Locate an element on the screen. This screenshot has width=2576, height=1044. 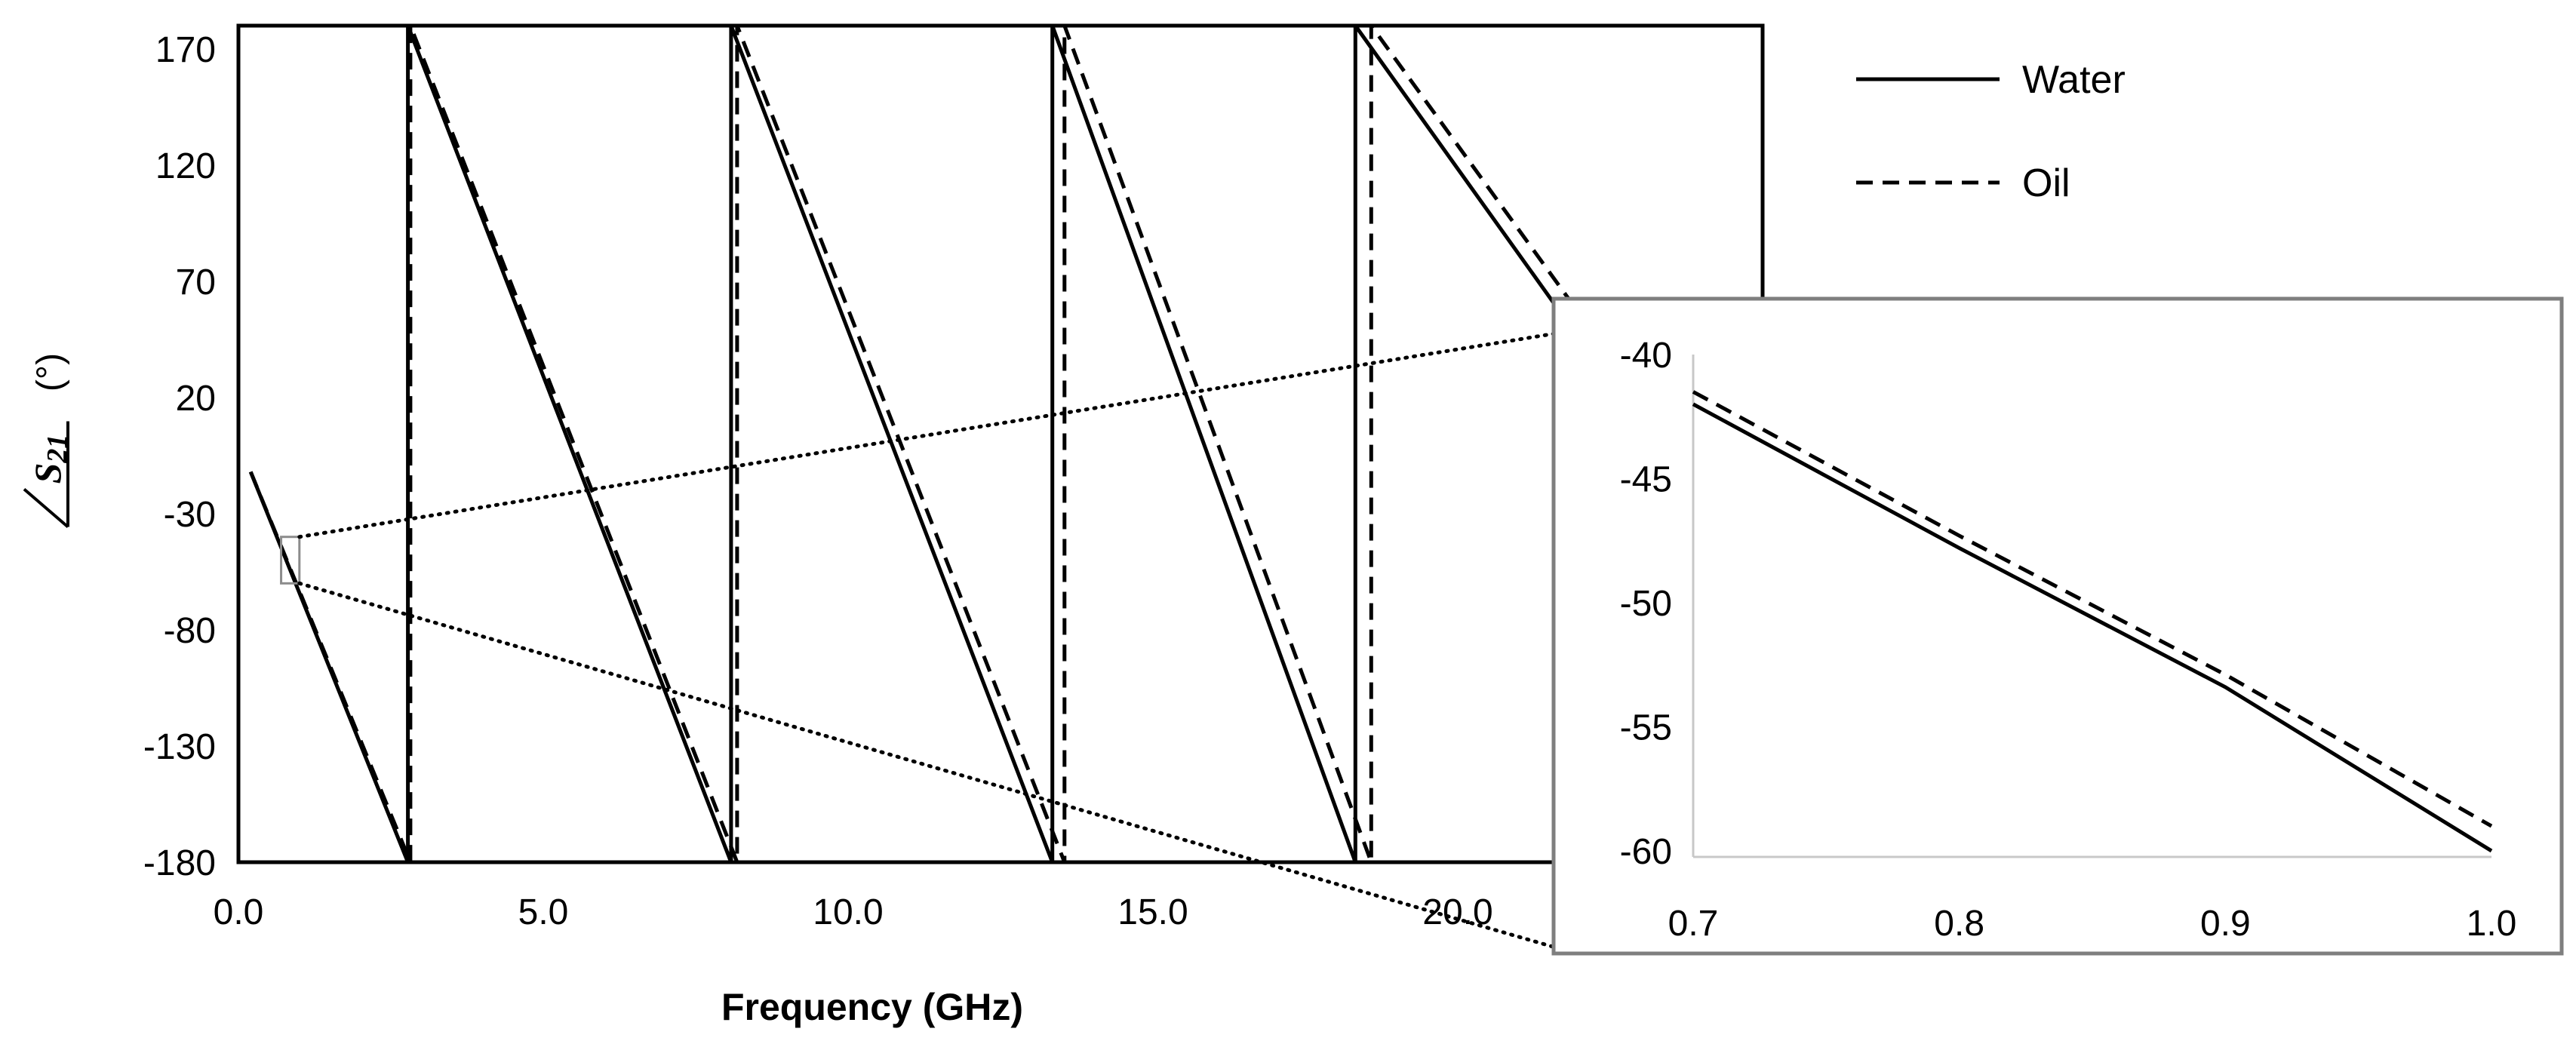
y-tick-label: -30 is located at coordinates (190, 515).